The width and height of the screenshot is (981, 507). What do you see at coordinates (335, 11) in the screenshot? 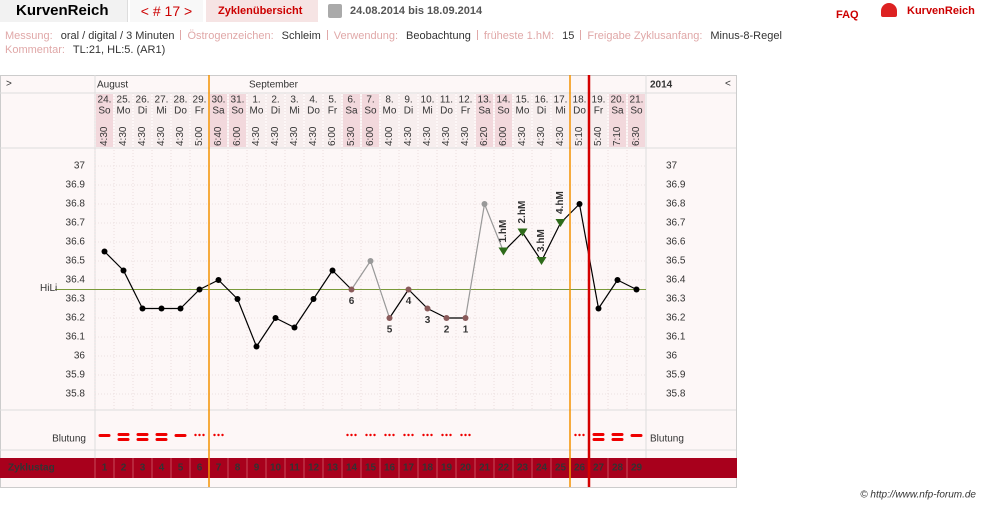
I see `print-icon` at bounding box center [335, 11].